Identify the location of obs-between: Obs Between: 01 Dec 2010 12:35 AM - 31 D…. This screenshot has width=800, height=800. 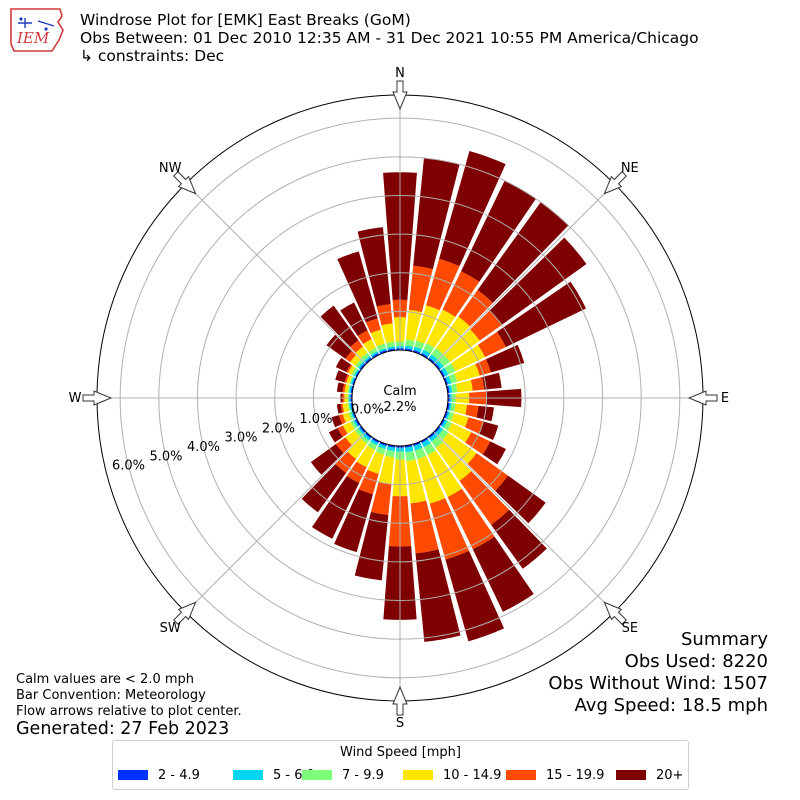
(389, 38).